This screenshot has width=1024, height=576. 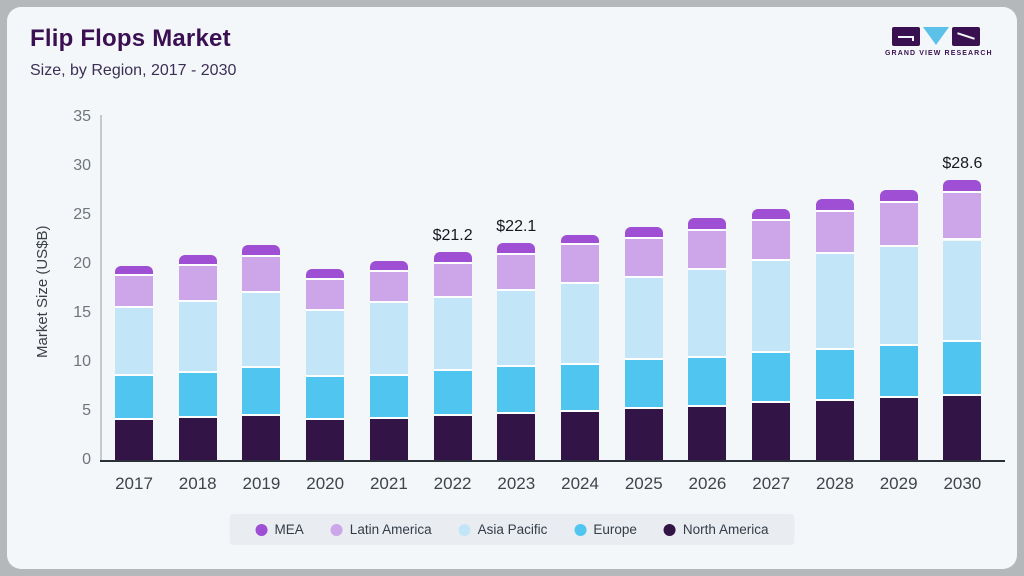 I want to click on x-axis-label-2025: 2025, so click(x=643, y=483).